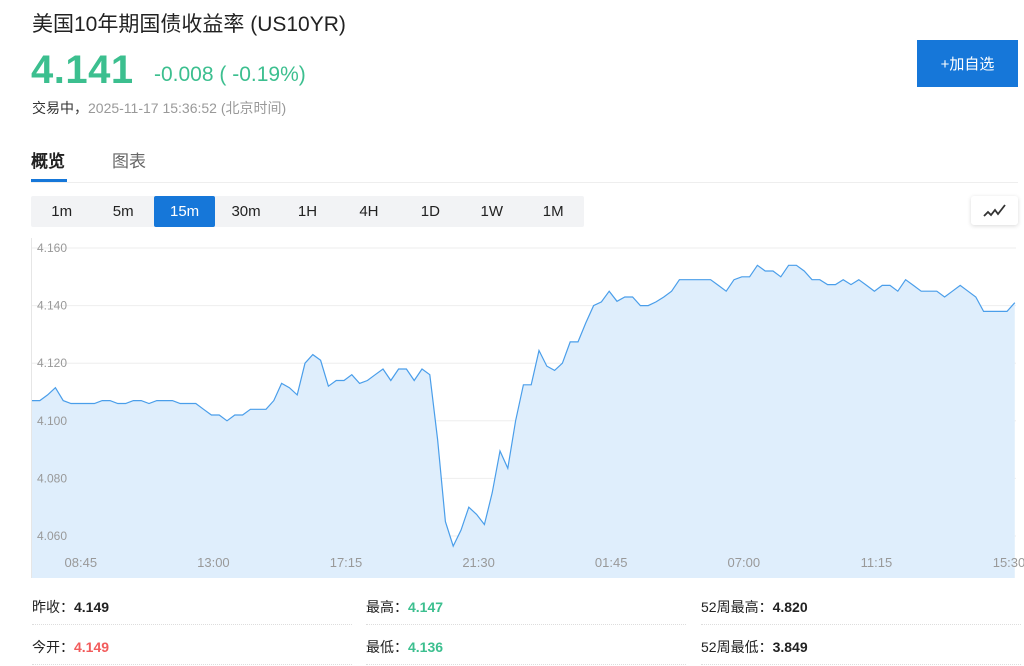  I want to click on stat-item: 今开：4.149, so click(70, 647).